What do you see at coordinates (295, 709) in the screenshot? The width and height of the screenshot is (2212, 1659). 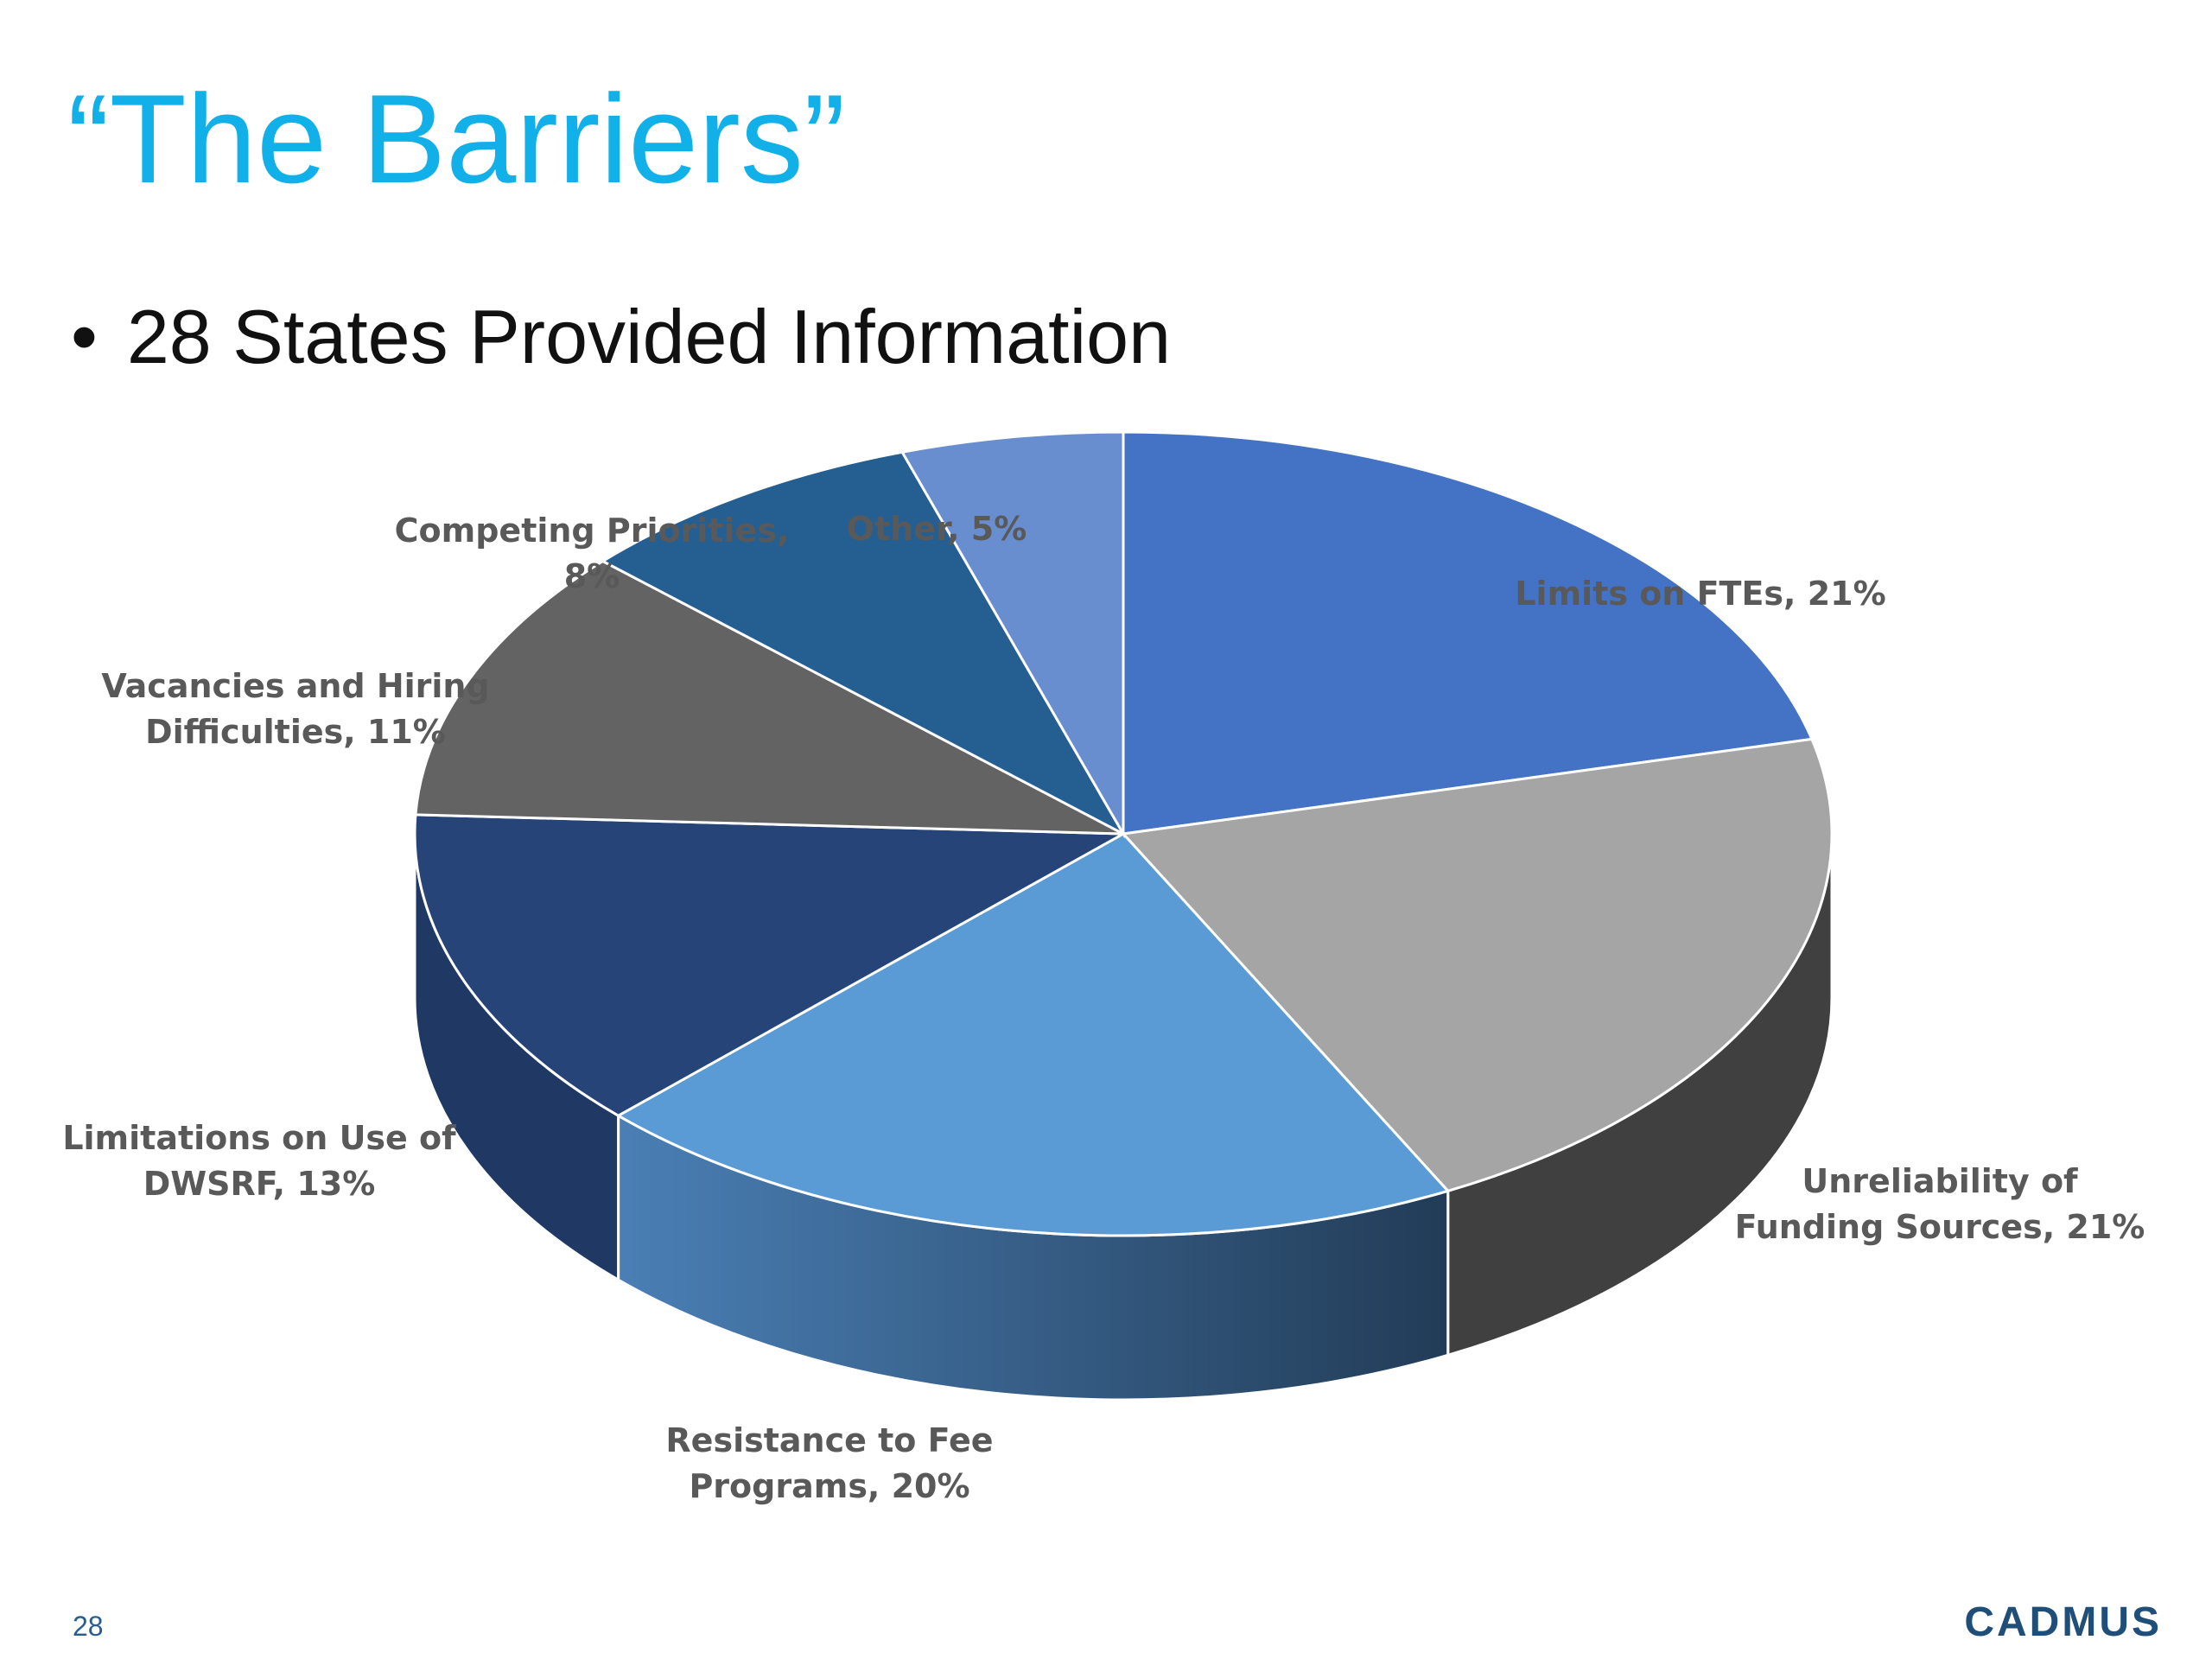 I see `data-label-vacancies-and-hiring-difficulties: Vacancies and Hiring Difficulties, 11%` at bounding box center [295, 709].